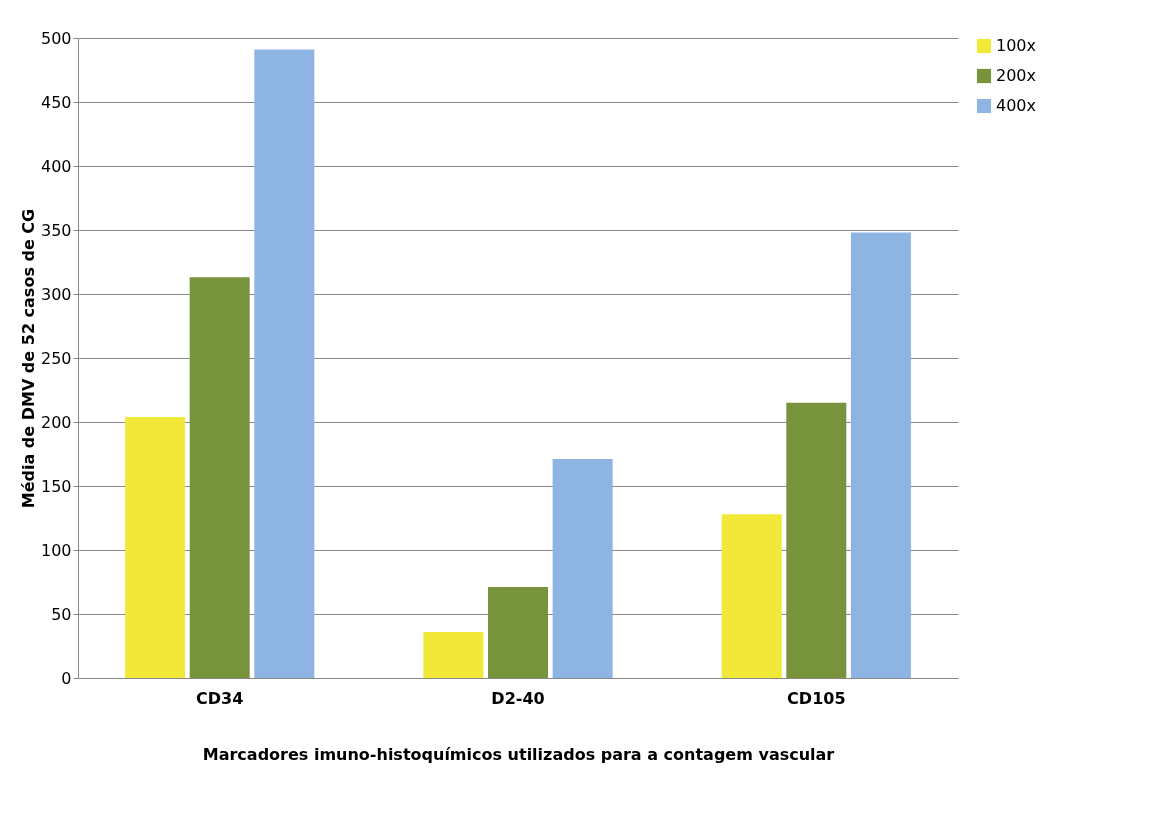 Image resolution: width=1167 pixels, height=825 pixels. Describe the element at coordinates (56, 38) in the screenshot. I see `y-tick-label: 500` at that location.